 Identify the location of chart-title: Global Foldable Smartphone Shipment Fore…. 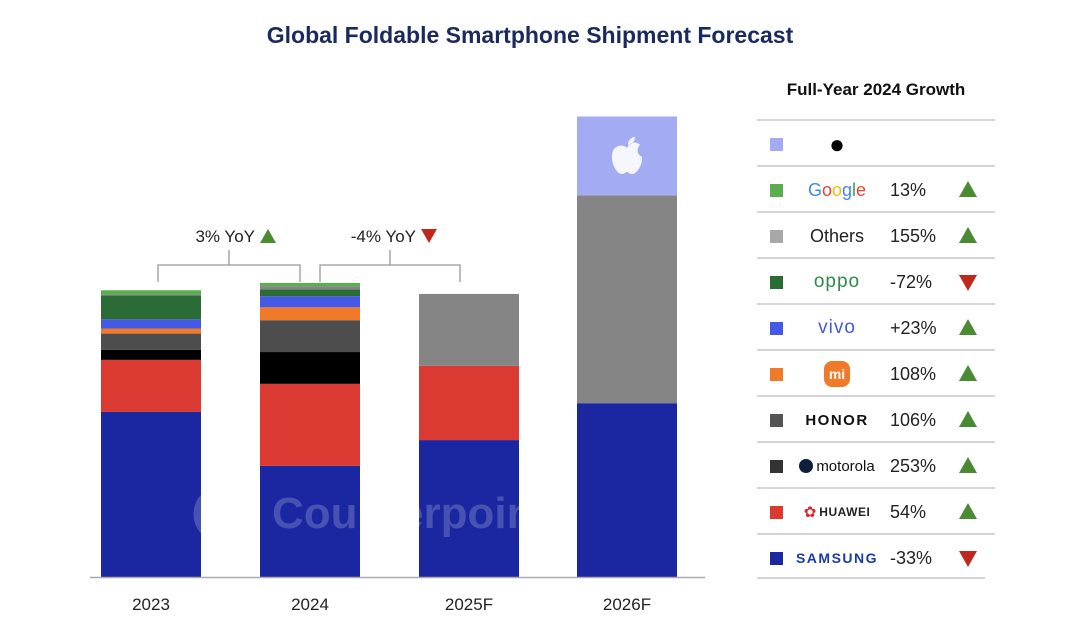
(530, 35).